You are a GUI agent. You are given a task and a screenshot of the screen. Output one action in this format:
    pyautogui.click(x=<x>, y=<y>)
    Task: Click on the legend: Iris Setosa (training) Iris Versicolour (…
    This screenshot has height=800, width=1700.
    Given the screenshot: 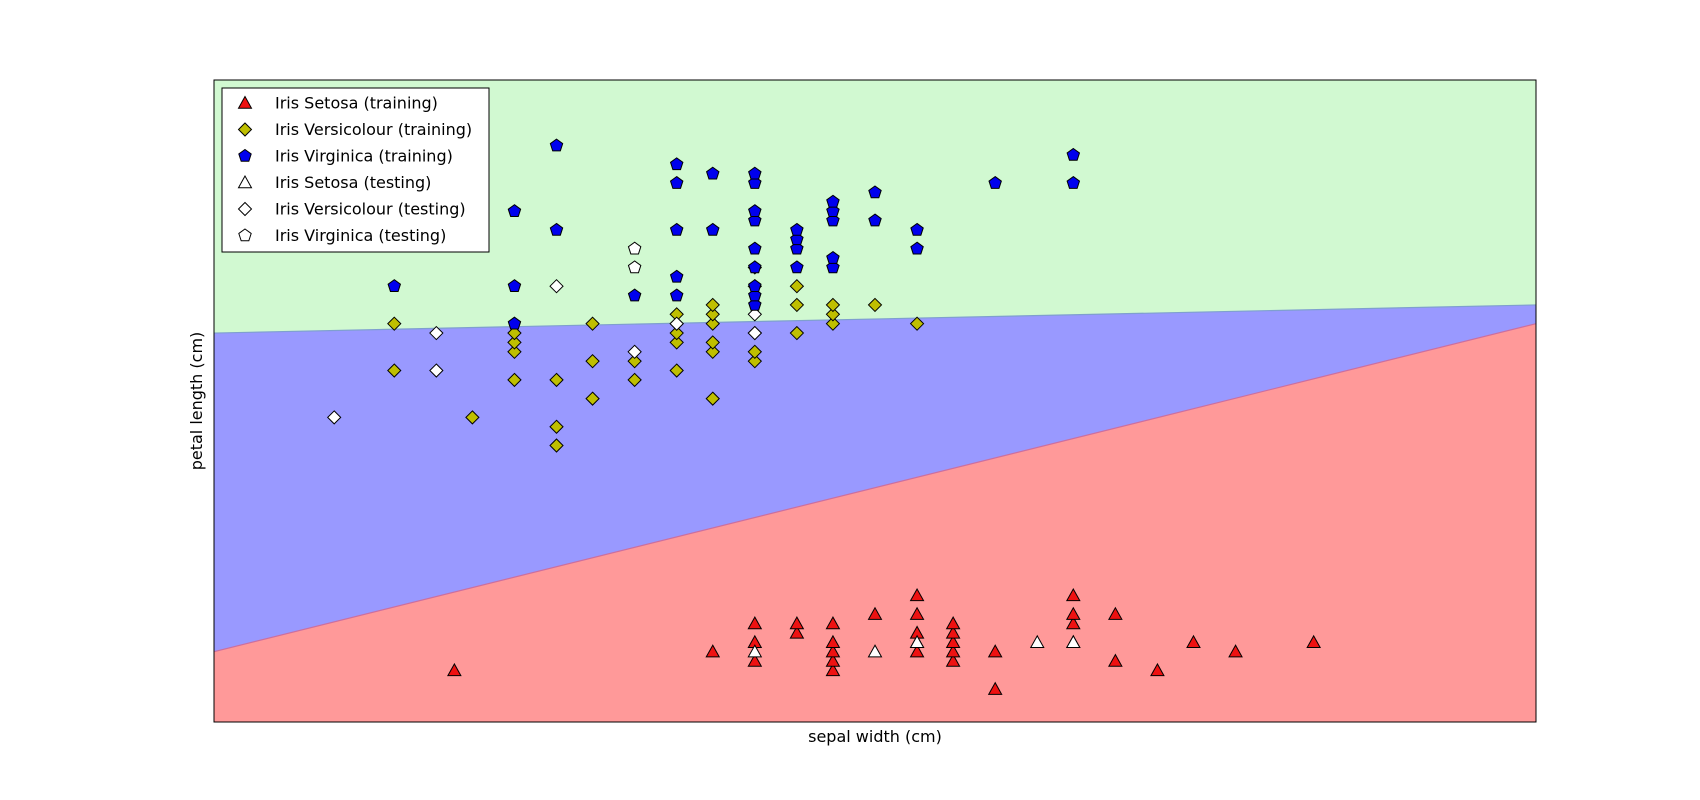 What is the action you would take?
    pyautogui.click(x=355, y=170)
    